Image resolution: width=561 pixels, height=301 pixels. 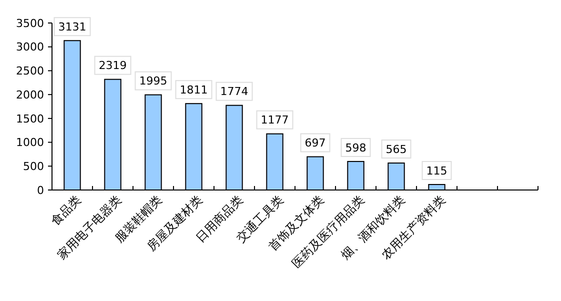 What do you see at coordinates (30, 23) in the screenshot?
I see `y-tick-label: 3500` at bounding box center [30, 23].